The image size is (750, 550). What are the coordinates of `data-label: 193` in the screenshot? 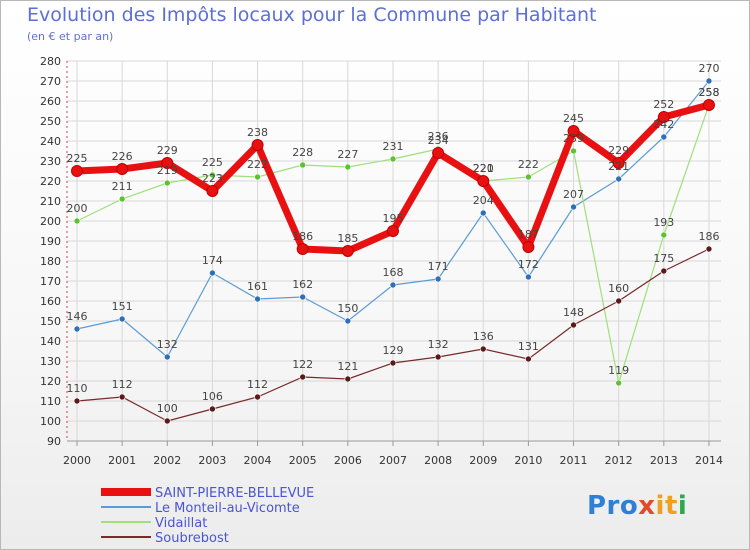 It's located at (663, 222).